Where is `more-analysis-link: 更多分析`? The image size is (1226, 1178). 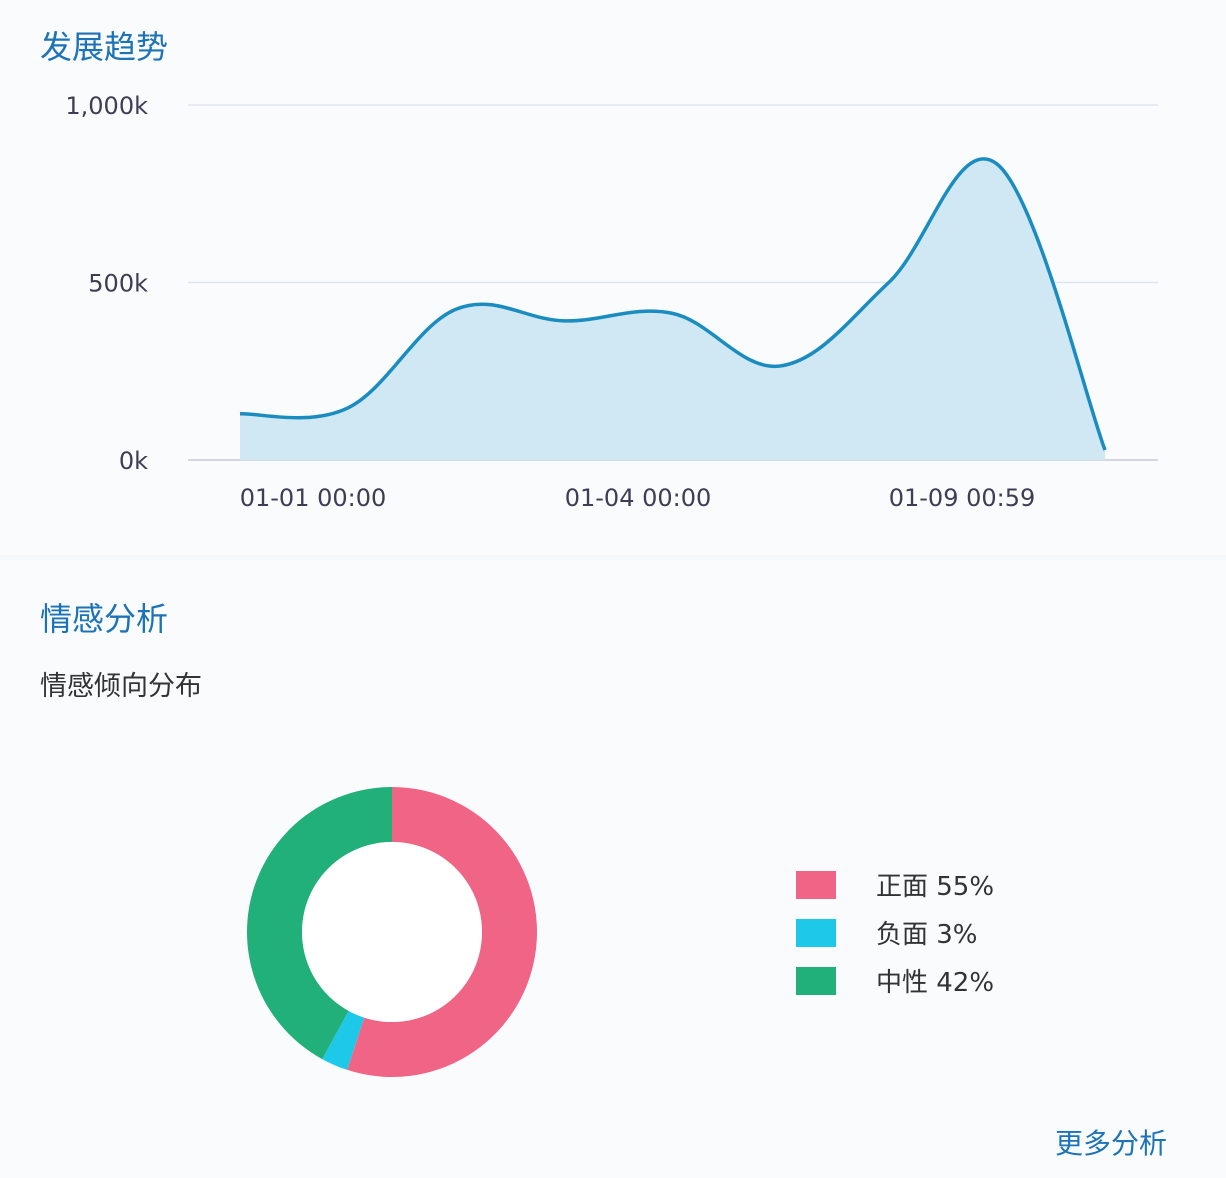 more-analysis-link: 更多分析 is located at coordinates (1111, 1143).